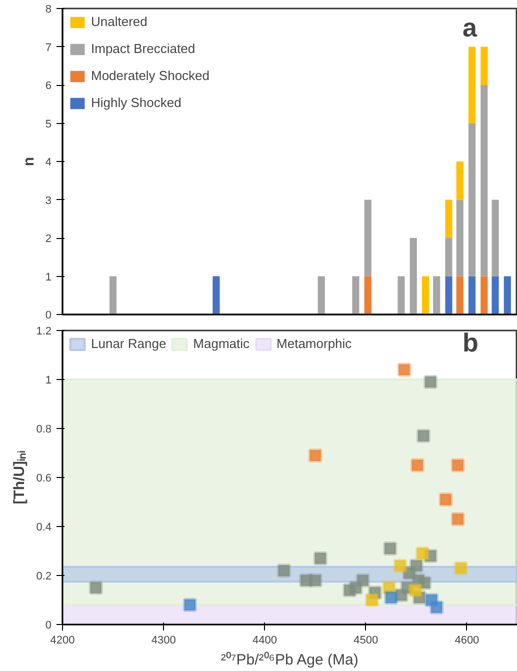 The width and height of the screenshot is (517, 671). What do you see at coordinates (221, 343) in the screenshot?
I see `legend-label: Magmatic` at bounding box center [221, 343].